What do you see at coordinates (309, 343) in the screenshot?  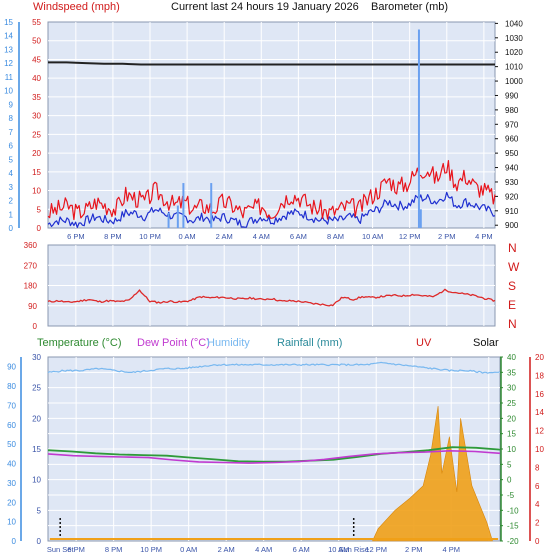 I see `rainfall-label: Rainfall (mm)` at bounding box center [309, 343].